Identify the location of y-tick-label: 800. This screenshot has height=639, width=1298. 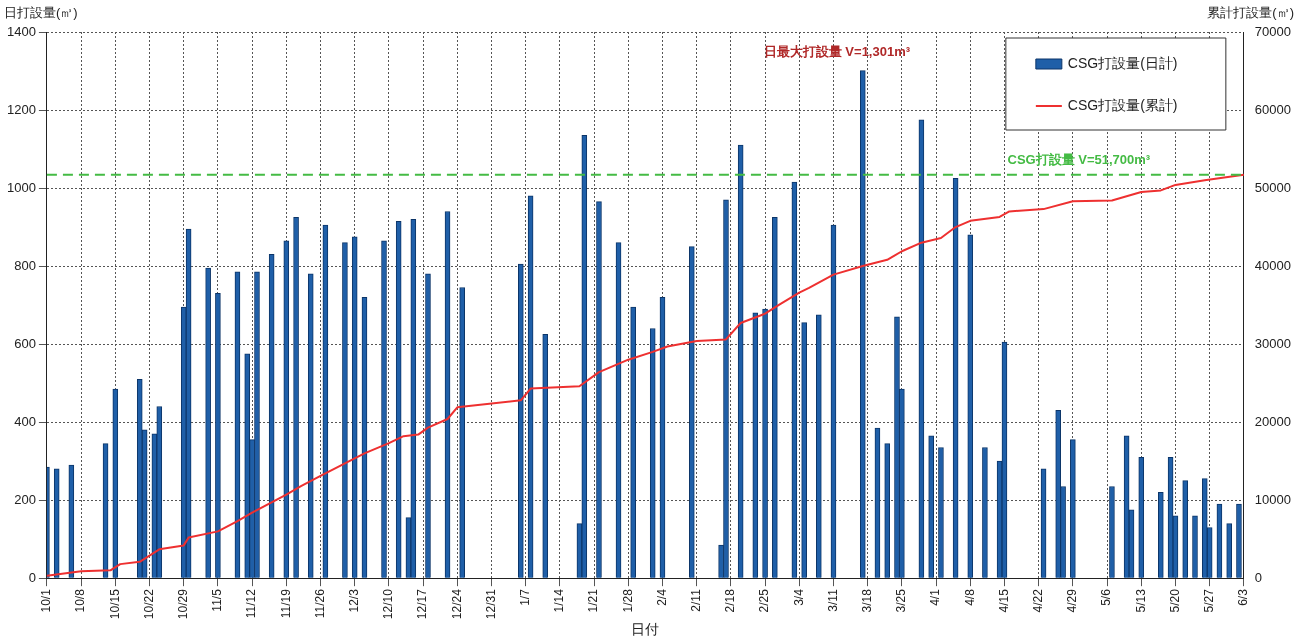
(25, 265).